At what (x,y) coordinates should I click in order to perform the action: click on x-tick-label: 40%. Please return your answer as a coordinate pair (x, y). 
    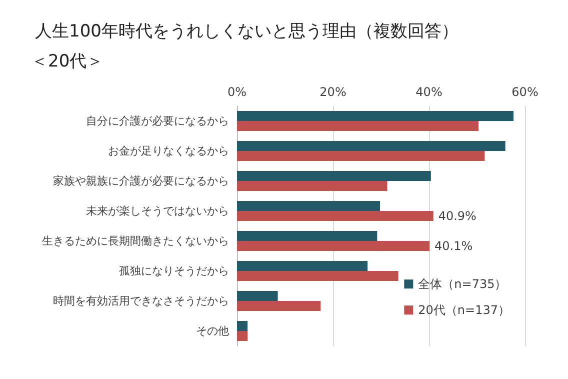
    Looking at the image, I should click on (429, 92).